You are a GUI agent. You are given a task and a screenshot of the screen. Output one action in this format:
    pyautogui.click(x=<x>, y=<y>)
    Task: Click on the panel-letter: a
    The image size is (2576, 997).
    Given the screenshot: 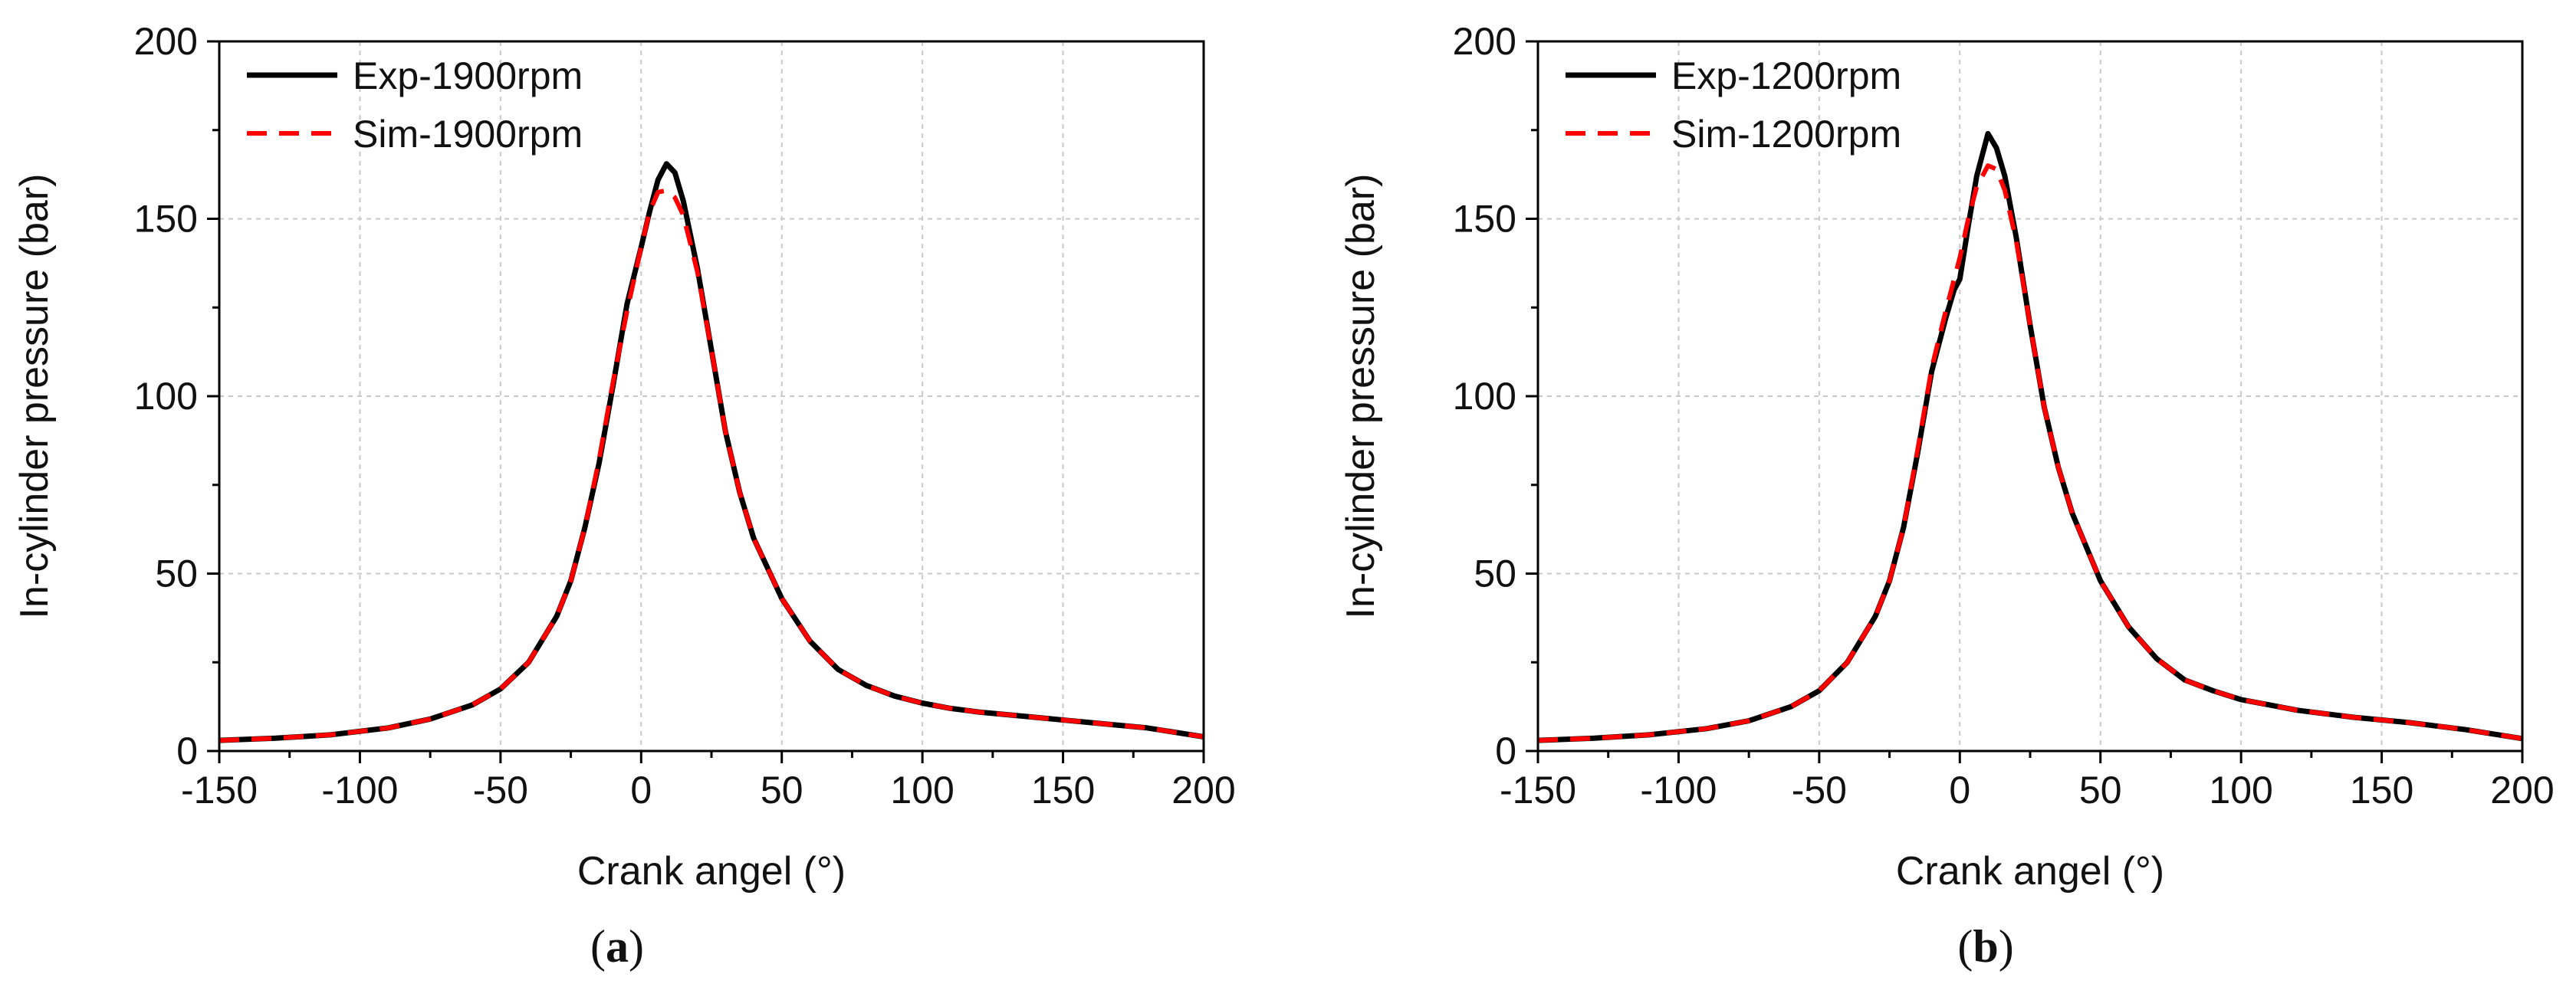 What is the action you would take?
    pyautogui.click(x=617, y=946)
    